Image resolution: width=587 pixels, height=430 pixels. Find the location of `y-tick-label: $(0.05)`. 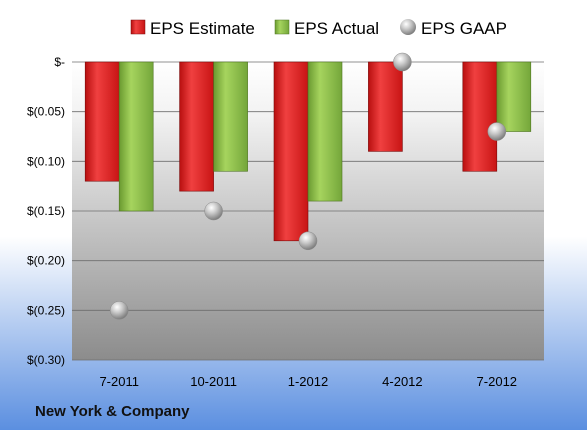

y-tick-label: $(0.05) is located at coordinates (46, 112).